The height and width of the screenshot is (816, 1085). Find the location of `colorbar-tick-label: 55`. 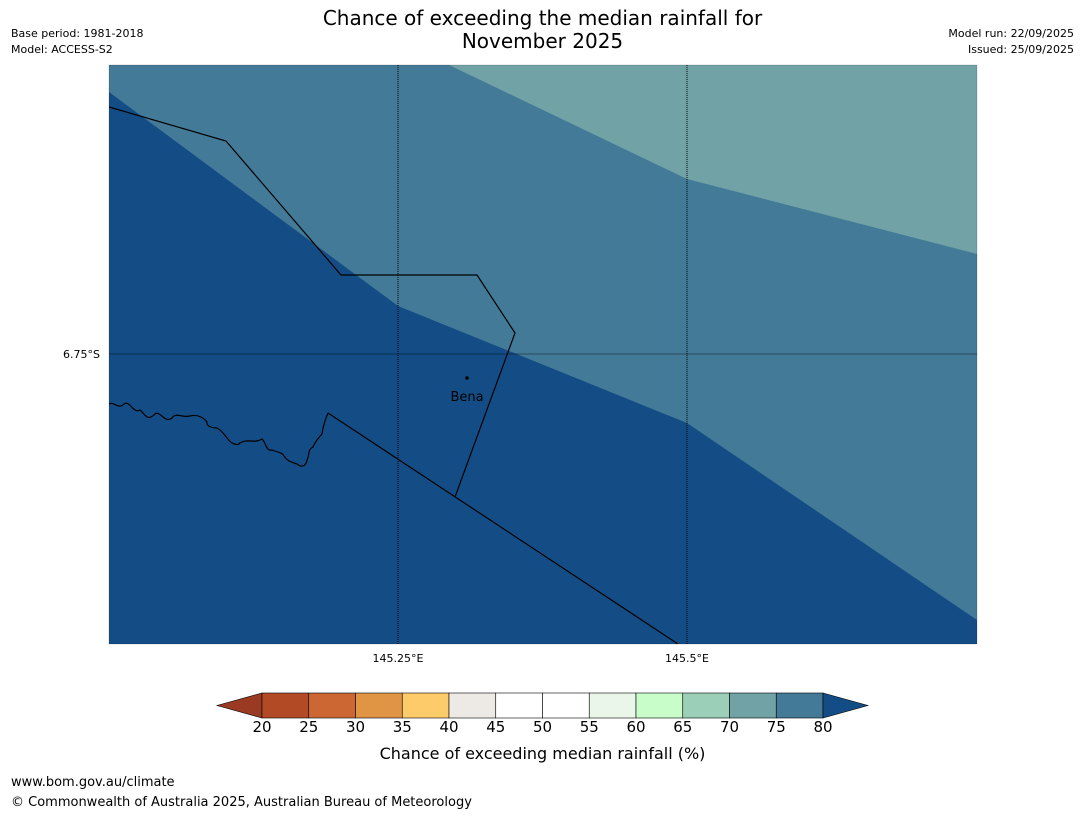

colorbar-tick-label: 55 is located at coordinates (589, 727).